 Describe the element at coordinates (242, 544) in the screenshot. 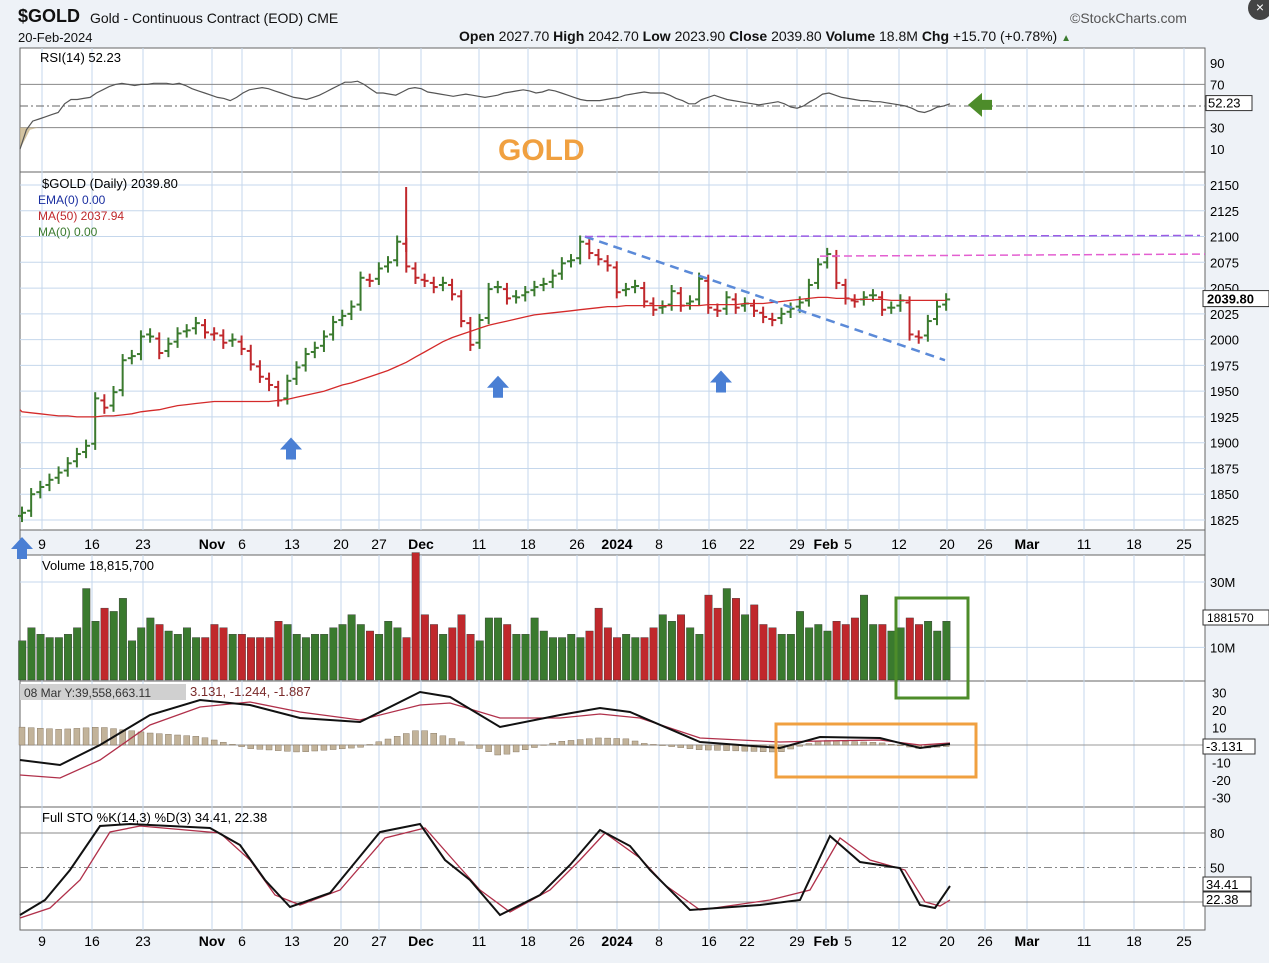

I see `x-tick-label: 6` at that location.